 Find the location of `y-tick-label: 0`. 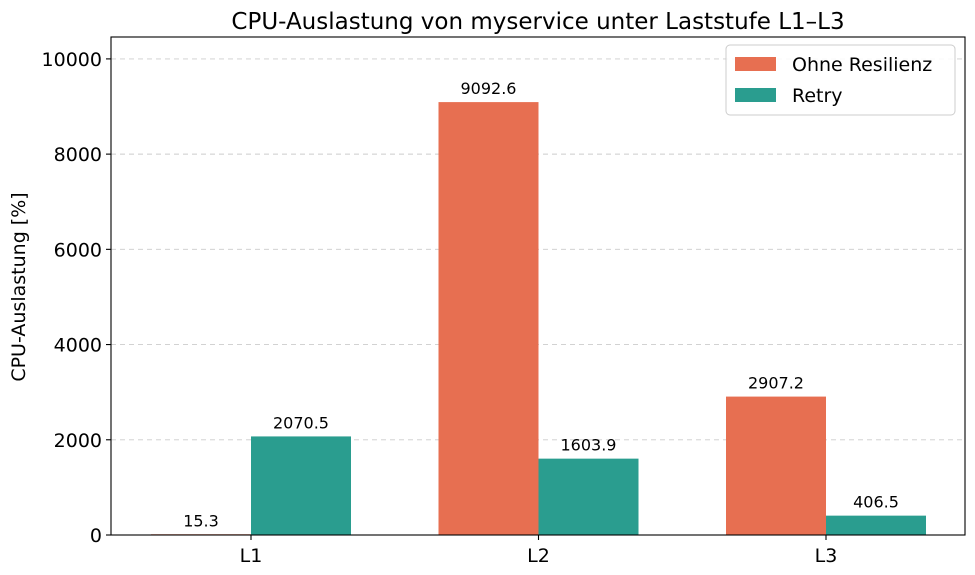

y-tick-label: 0 is located at coordinates (96, 536).